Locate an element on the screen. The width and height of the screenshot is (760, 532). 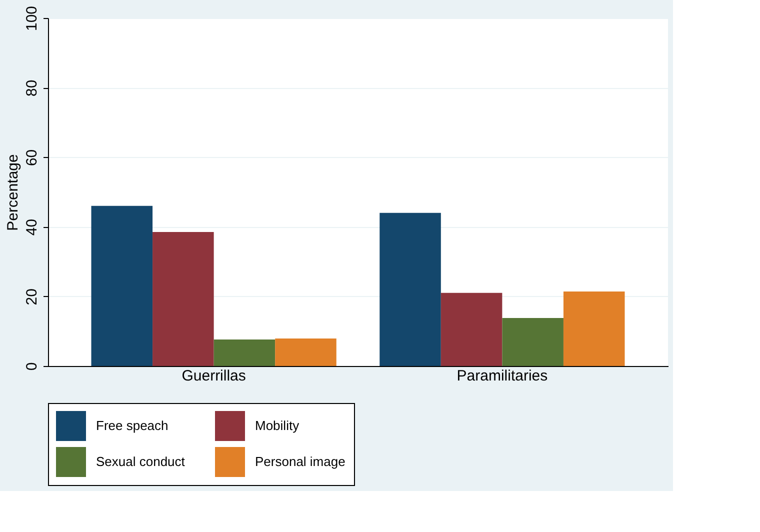
y-tick-label: 20 is located at coordinates (32, 297).